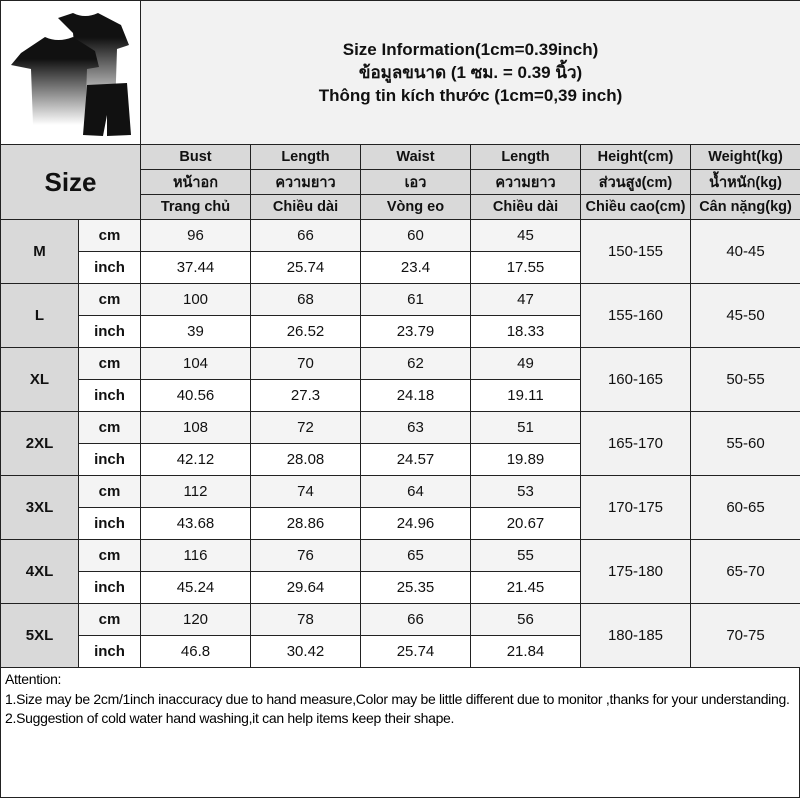 This screenshot has height=800, width=800. Describe the element at coordinates (195, 587) in the screenshot. I see `inch-value: 45.24` at that location.